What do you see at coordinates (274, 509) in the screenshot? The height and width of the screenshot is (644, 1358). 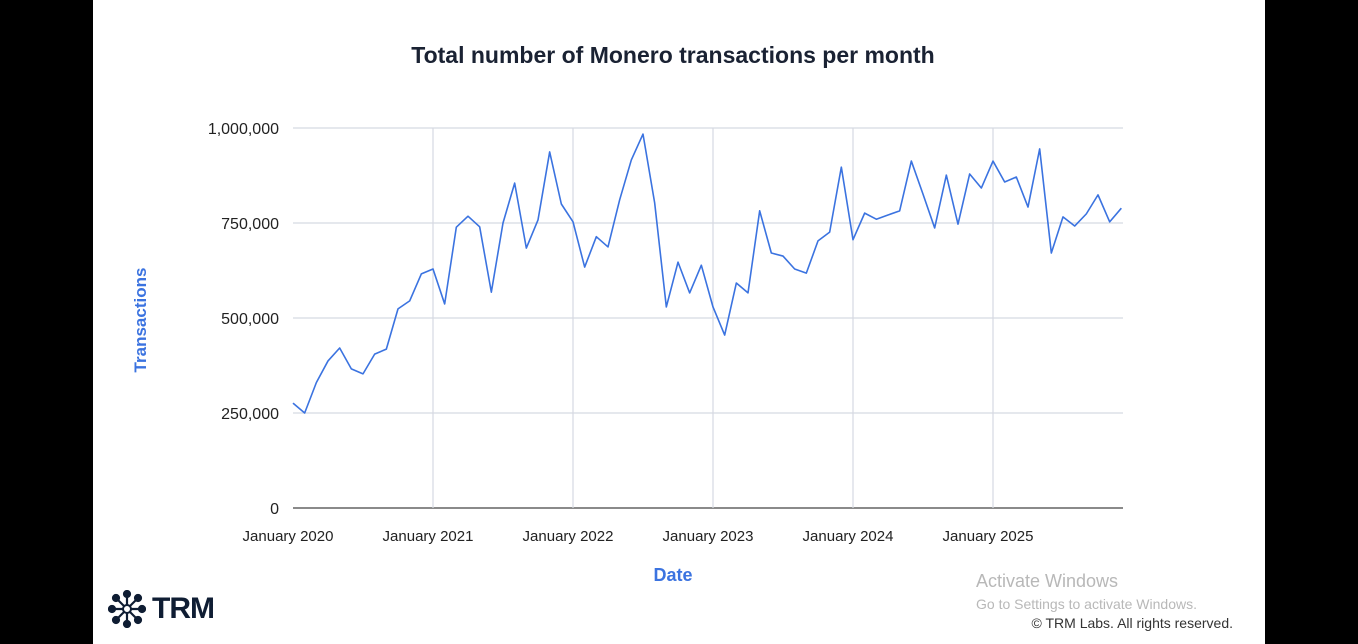 I see `y-tick-label: 0` at bounding box center [274, 509].